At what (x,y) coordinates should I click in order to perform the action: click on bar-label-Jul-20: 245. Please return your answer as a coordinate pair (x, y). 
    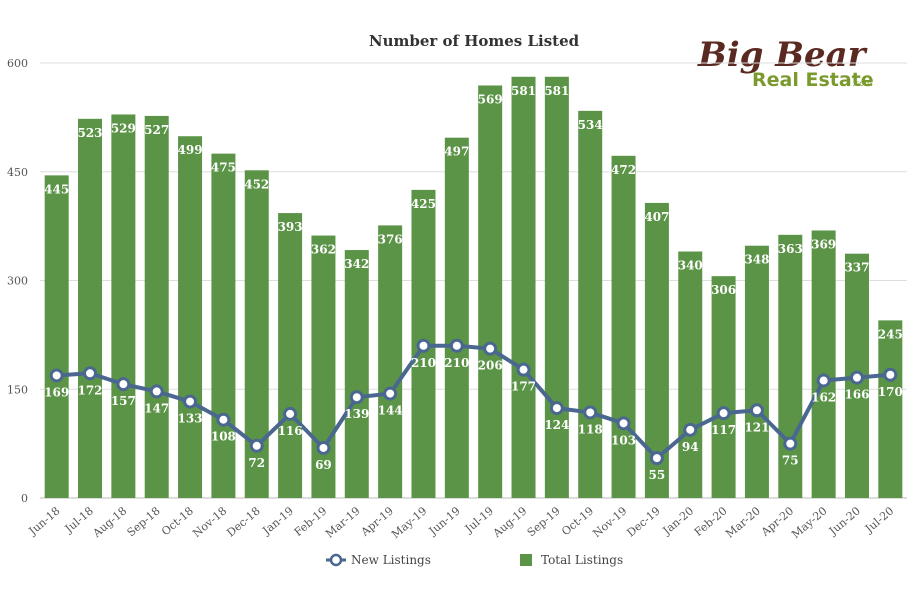
    Looking at the image, I should click on (890, 334).